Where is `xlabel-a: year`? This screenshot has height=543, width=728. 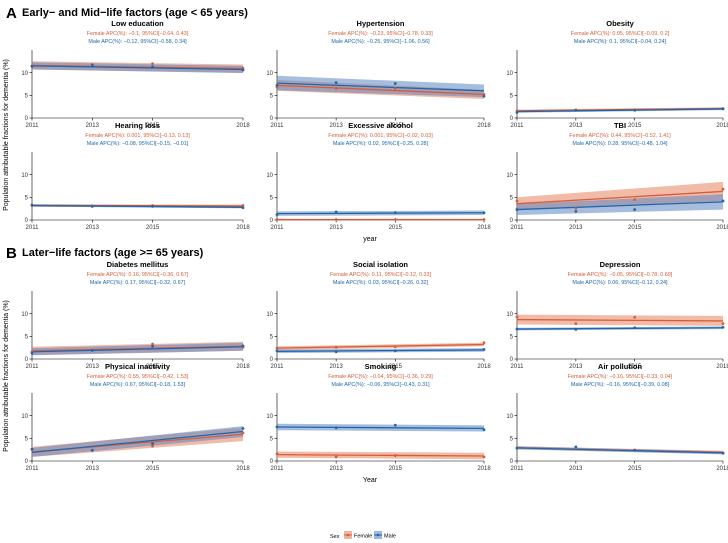 xlabel-a: year is located at coordinates (370, 239).